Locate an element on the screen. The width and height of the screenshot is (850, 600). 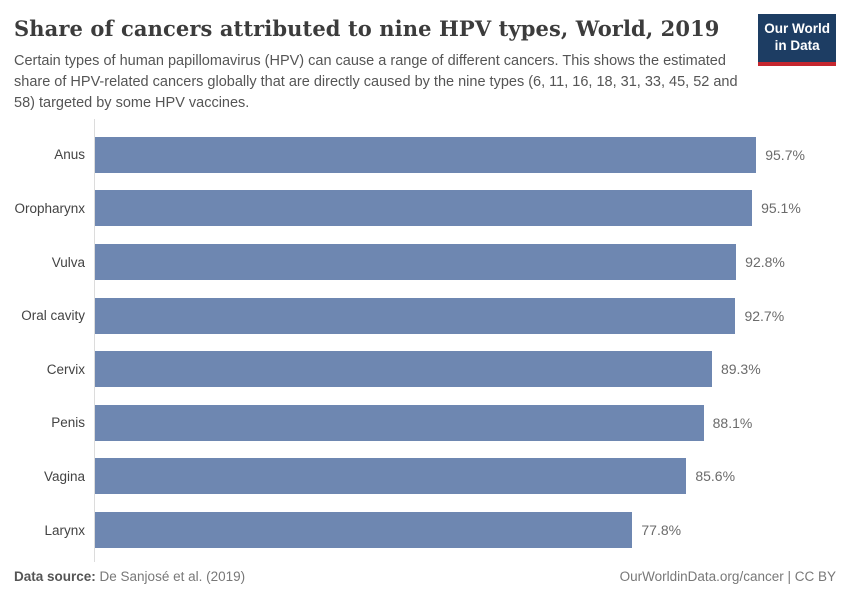
category-label: Vagina is located at coordinates (64, 476).